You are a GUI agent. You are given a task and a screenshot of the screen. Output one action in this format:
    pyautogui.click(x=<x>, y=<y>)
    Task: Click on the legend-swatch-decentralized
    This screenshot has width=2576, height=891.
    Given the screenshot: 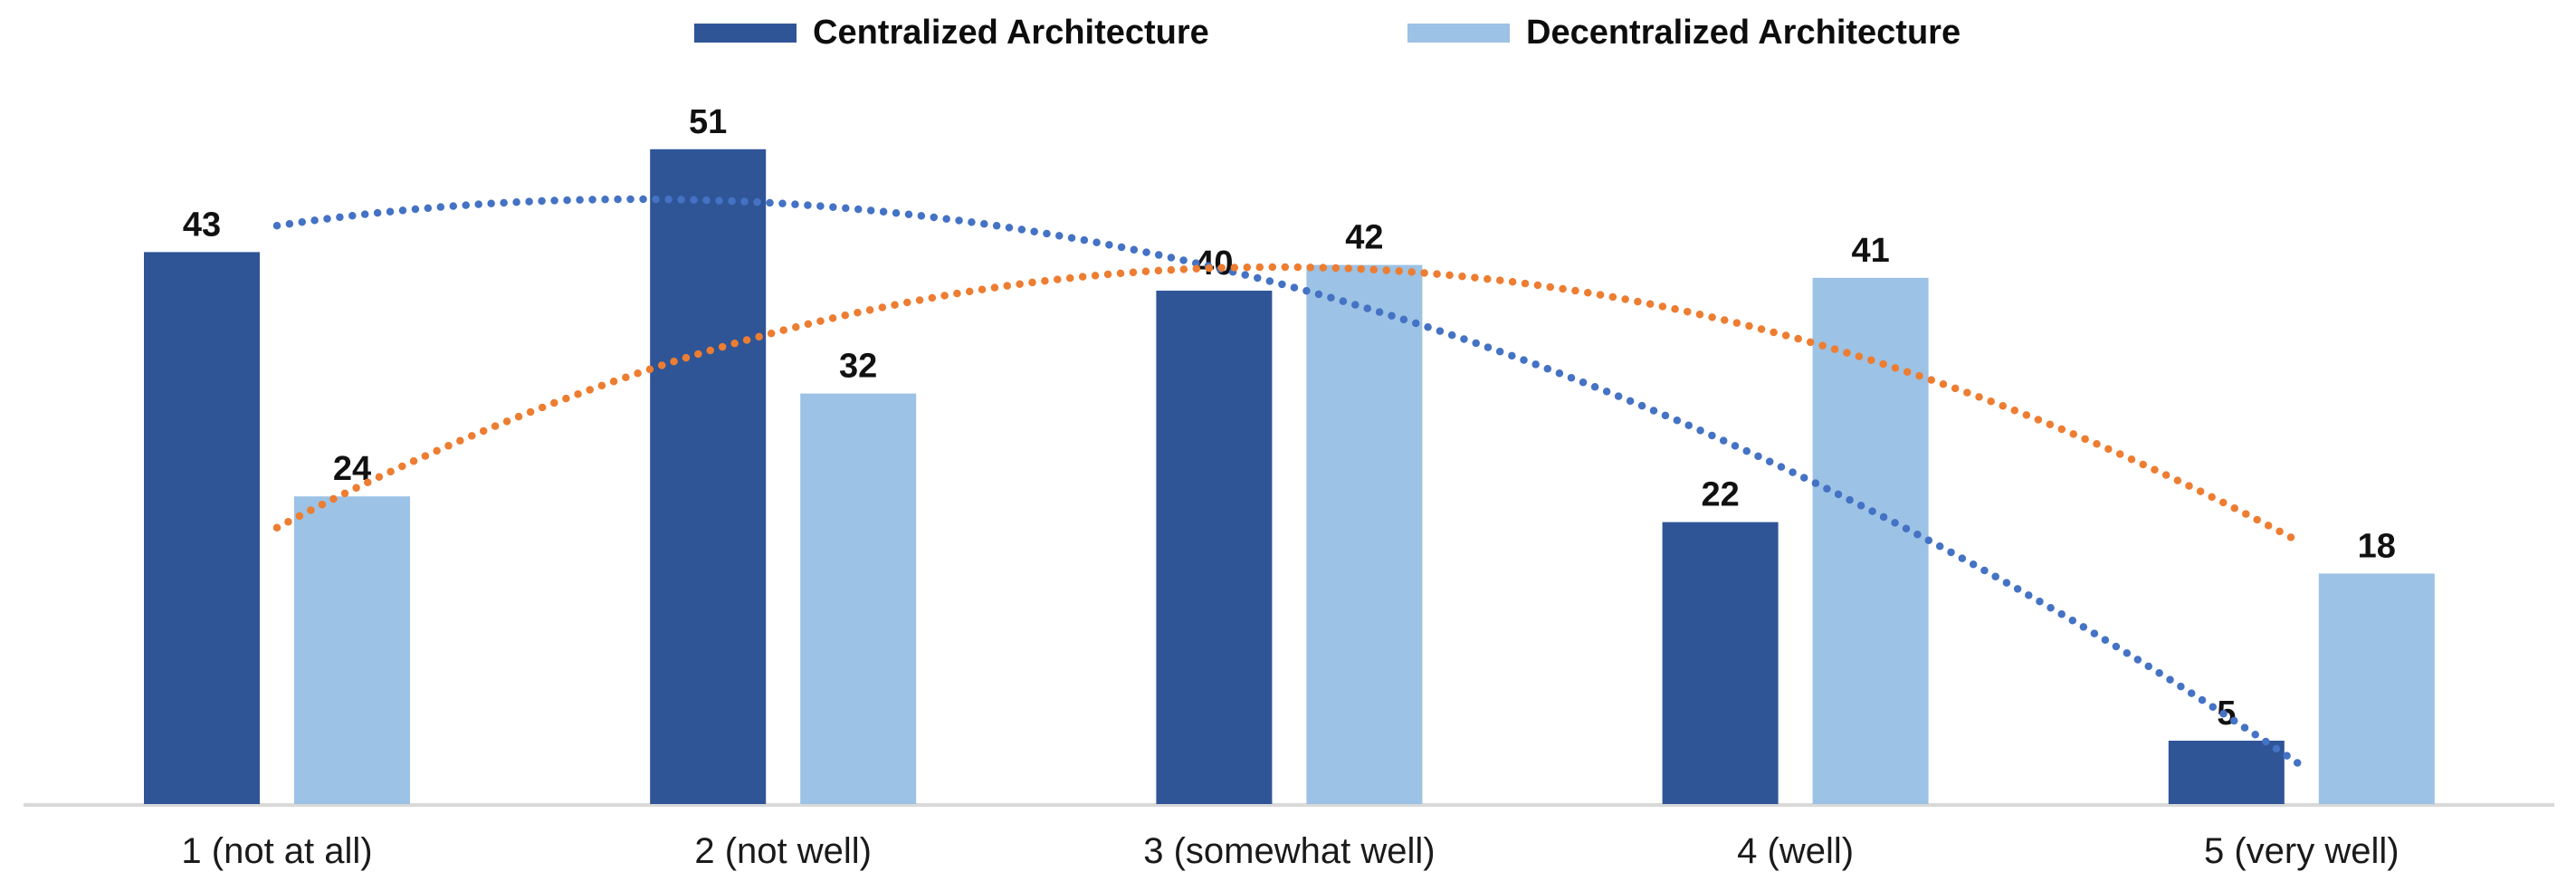 What is the action you would take?
    pyautogui.click(x=1458, y=33)
    